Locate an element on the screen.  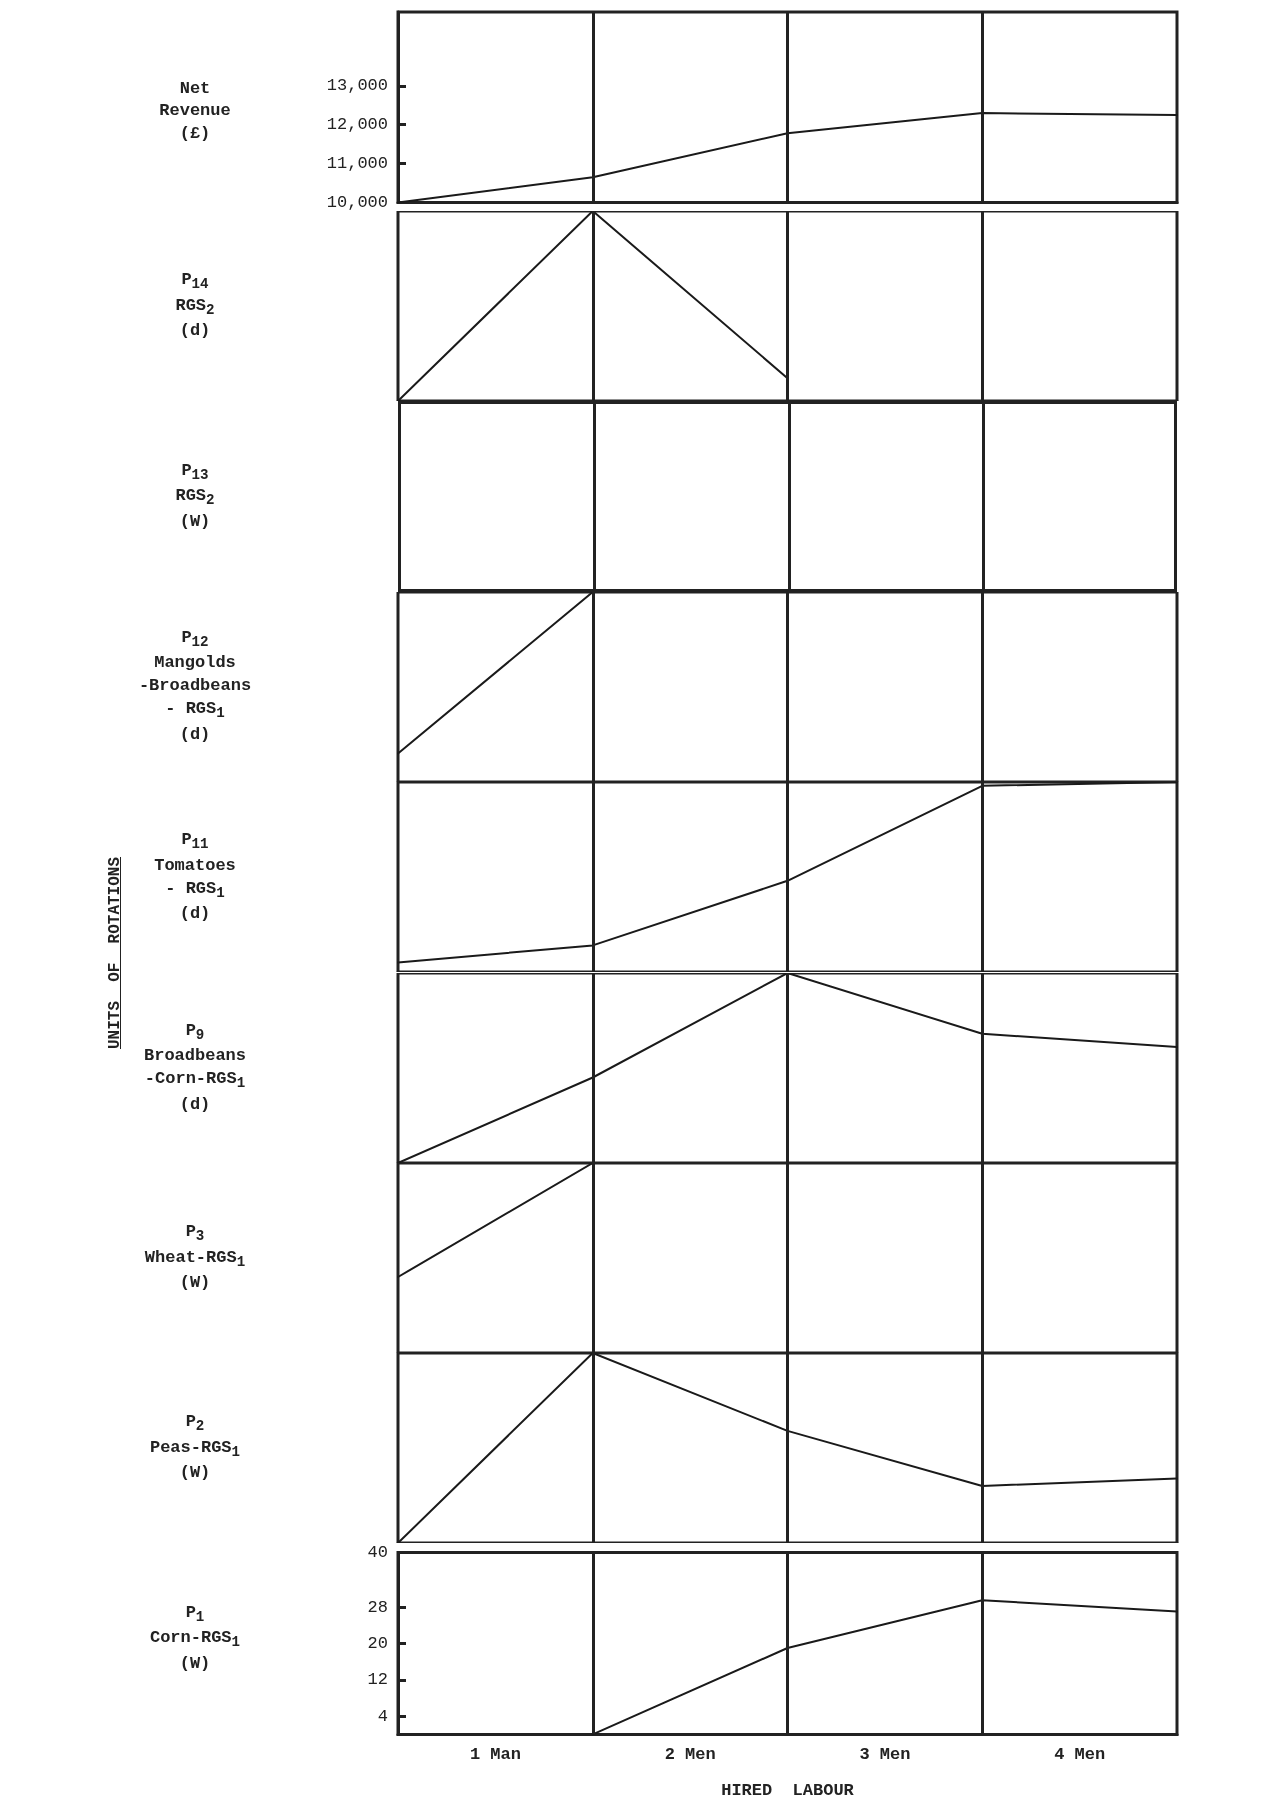
text: P$_{3}$ Wheat-RGS$_{1}$ (W) is located at coordinates (195, 1257).